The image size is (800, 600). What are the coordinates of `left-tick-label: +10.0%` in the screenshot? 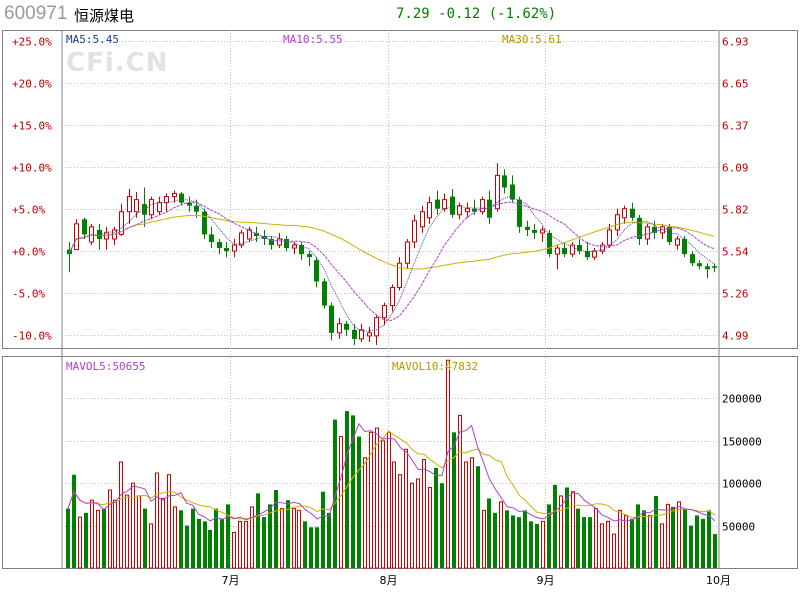 It's located at (32, 168).